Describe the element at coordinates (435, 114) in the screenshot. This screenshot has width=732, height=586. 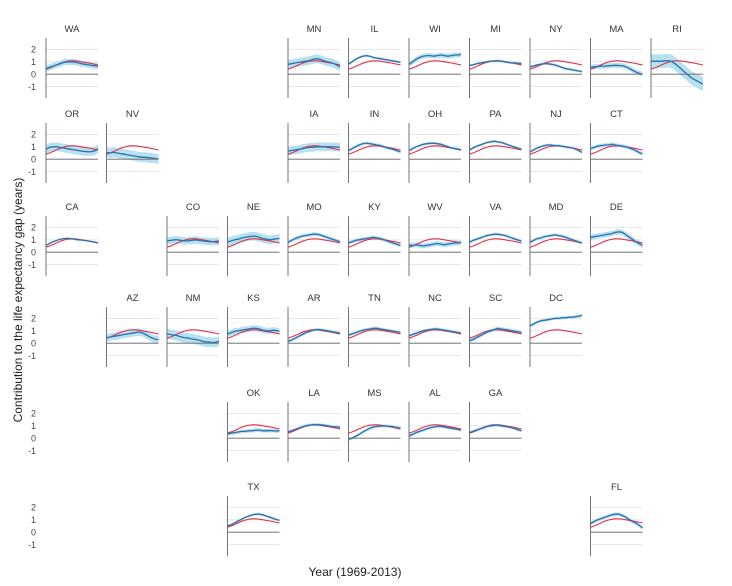
I see `panel-title: OH` at that location.